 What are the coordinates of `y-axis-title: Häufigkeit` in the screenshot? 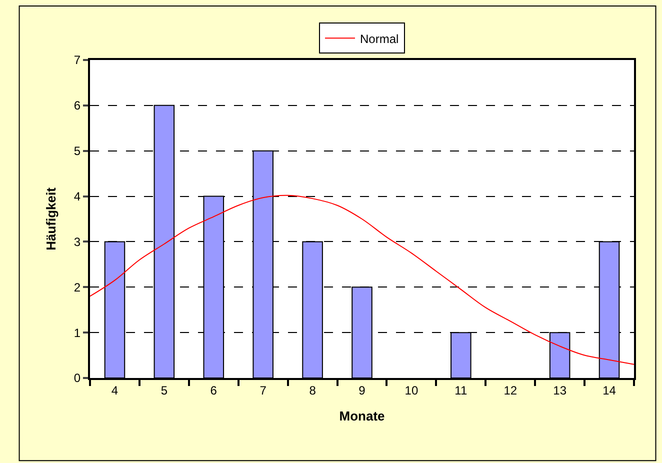 It's located at (50, 218).